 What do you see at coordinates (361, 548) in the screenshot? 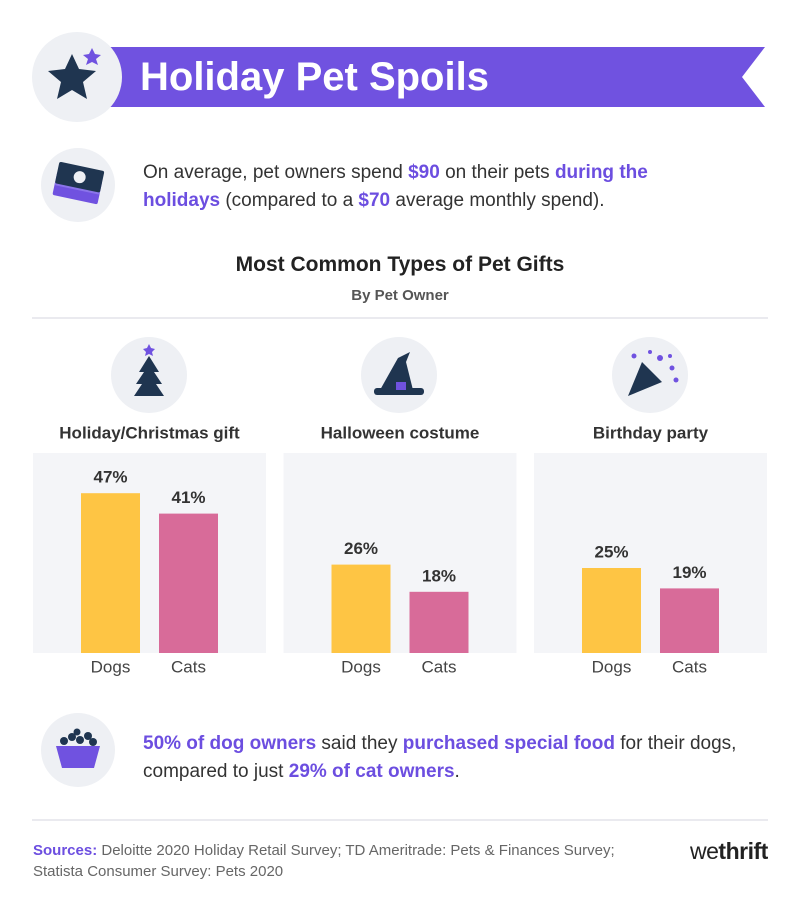
I see `value-label: 26%` at bounding box center [361, 548].